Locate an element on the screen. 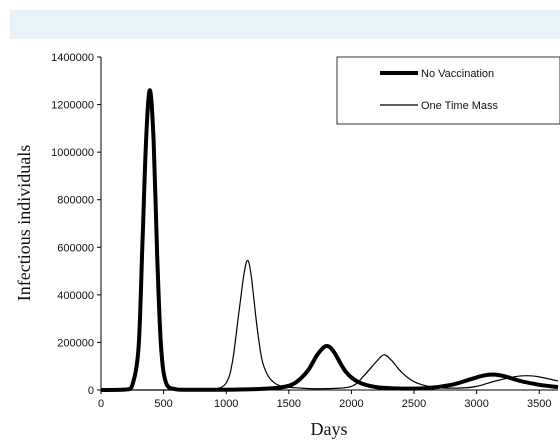 This screenshot has height=442, width=560. legend: No Vaccination One Time Mass is located at coordinates (448, 90).